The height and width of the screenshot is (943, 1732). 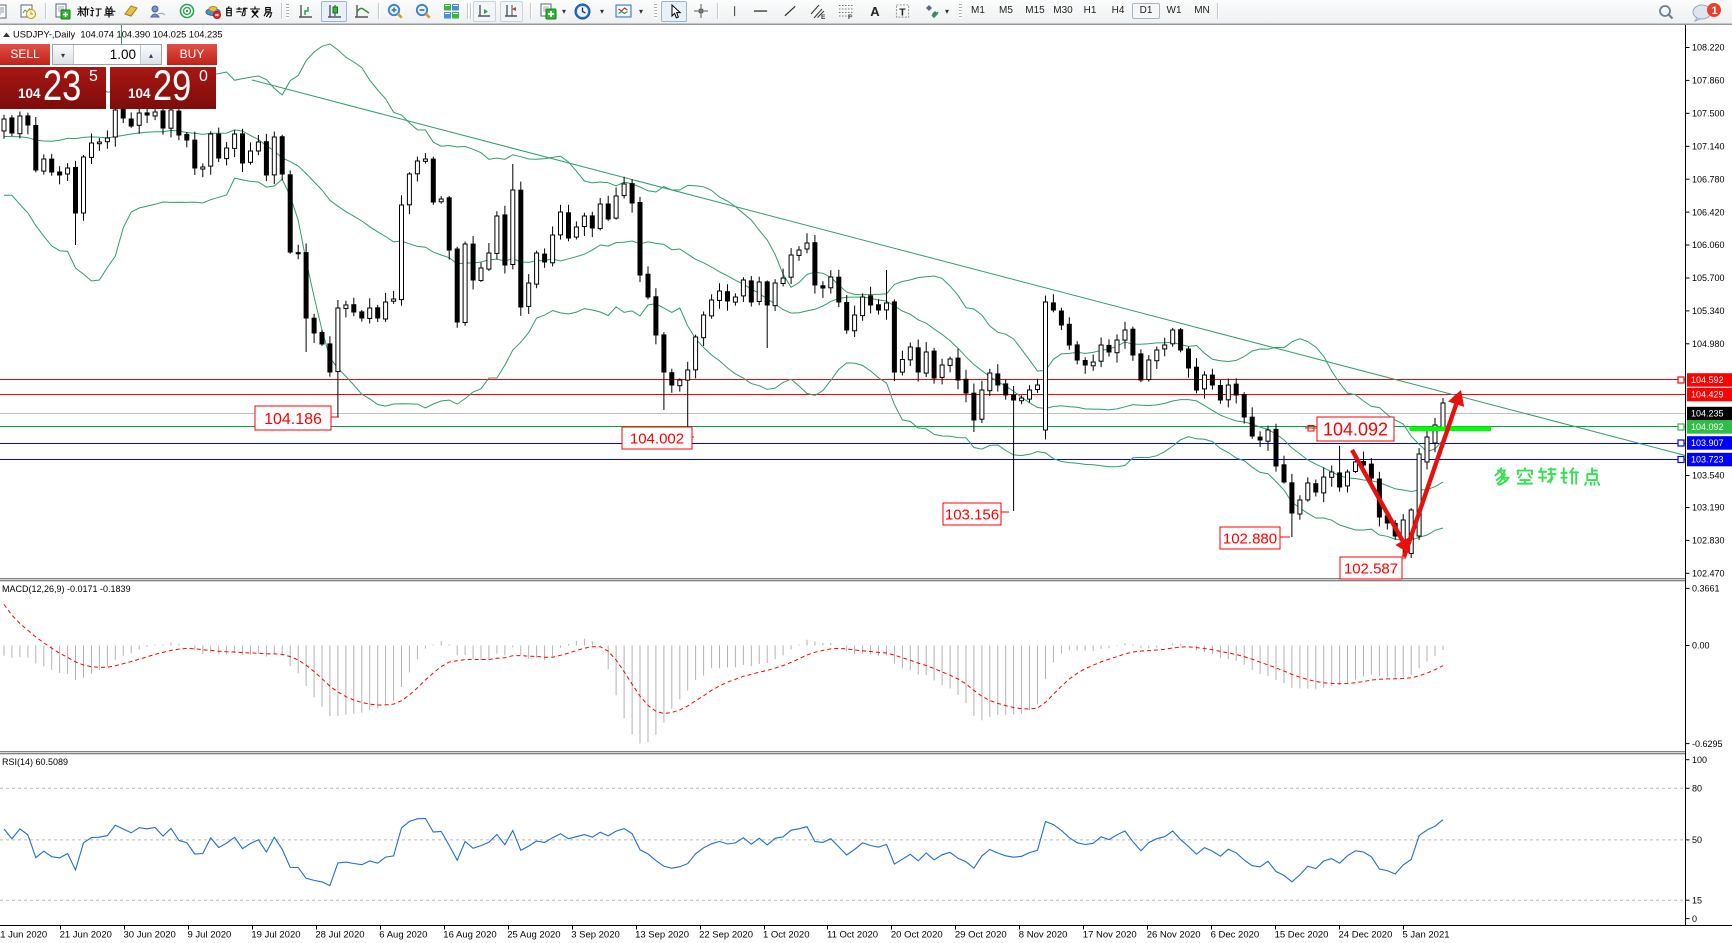 What do you see at coordinates (981, 935) in the screenshot?
I see `svg-text: 29 Oct 2020` at bounding box center [981, 935].